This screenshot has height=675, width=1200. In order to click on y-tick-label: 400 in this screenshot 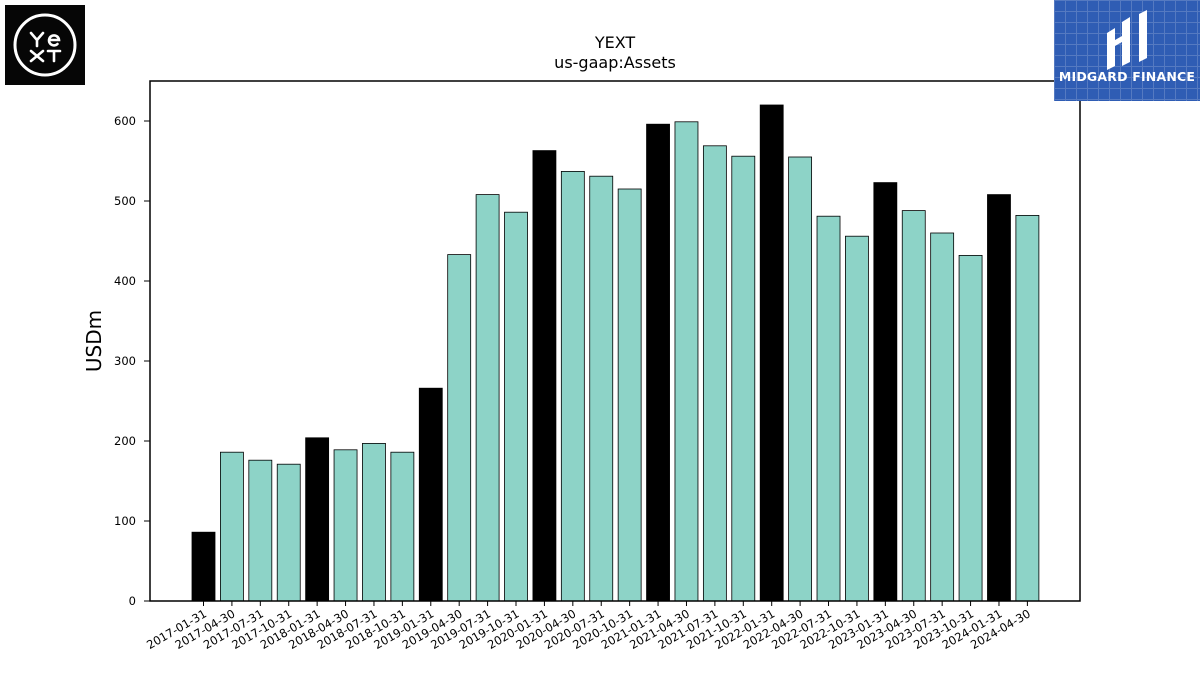, I will do `click(125, 281)`.